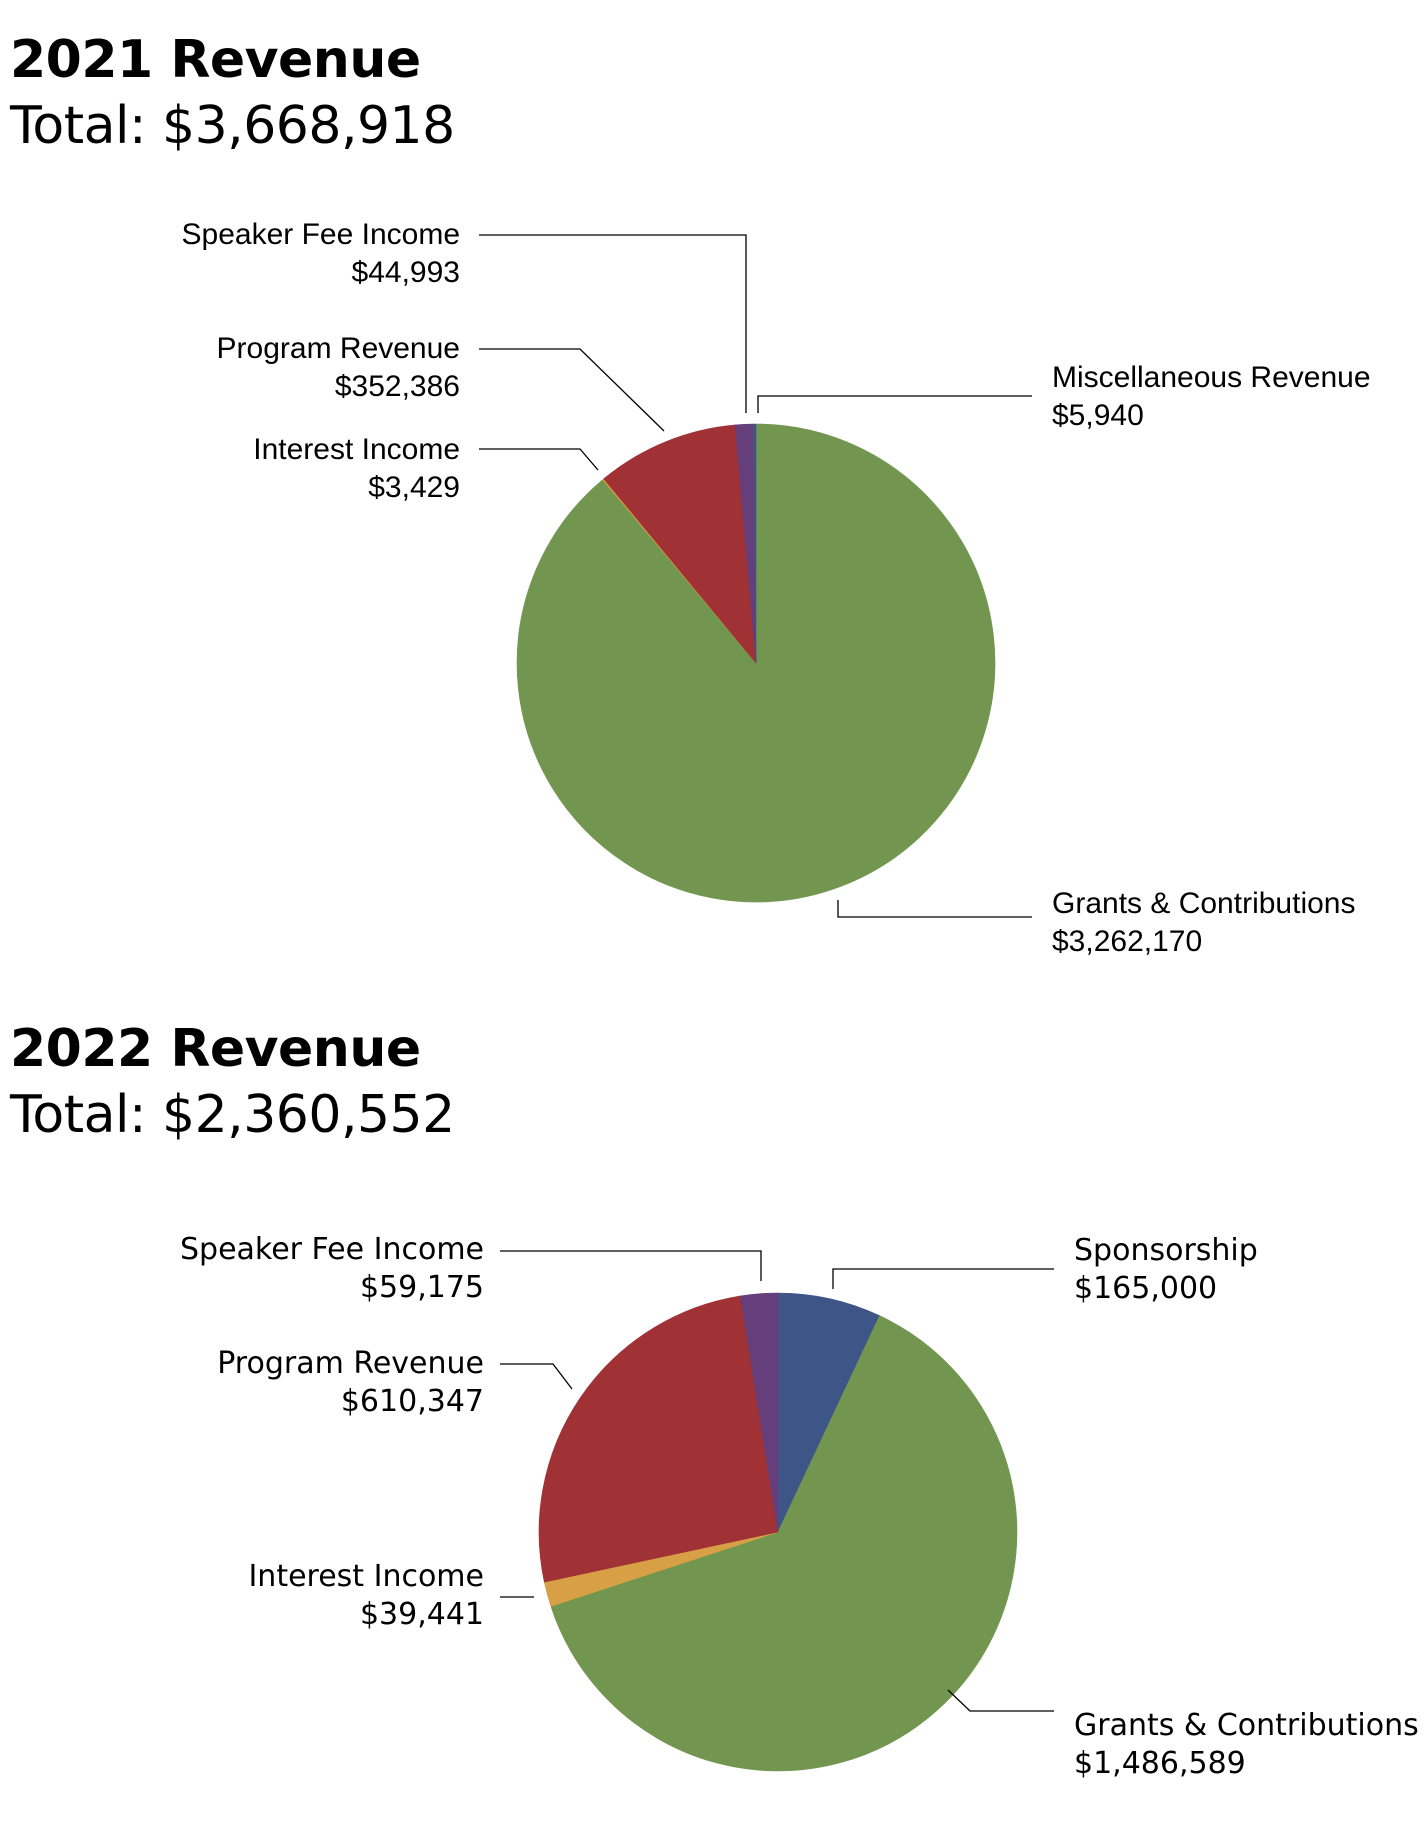 Image resolution: width=1427 pixels, height=1845 pixels. I want to click on pie-slice-sponsorship, so click(829, 1412).